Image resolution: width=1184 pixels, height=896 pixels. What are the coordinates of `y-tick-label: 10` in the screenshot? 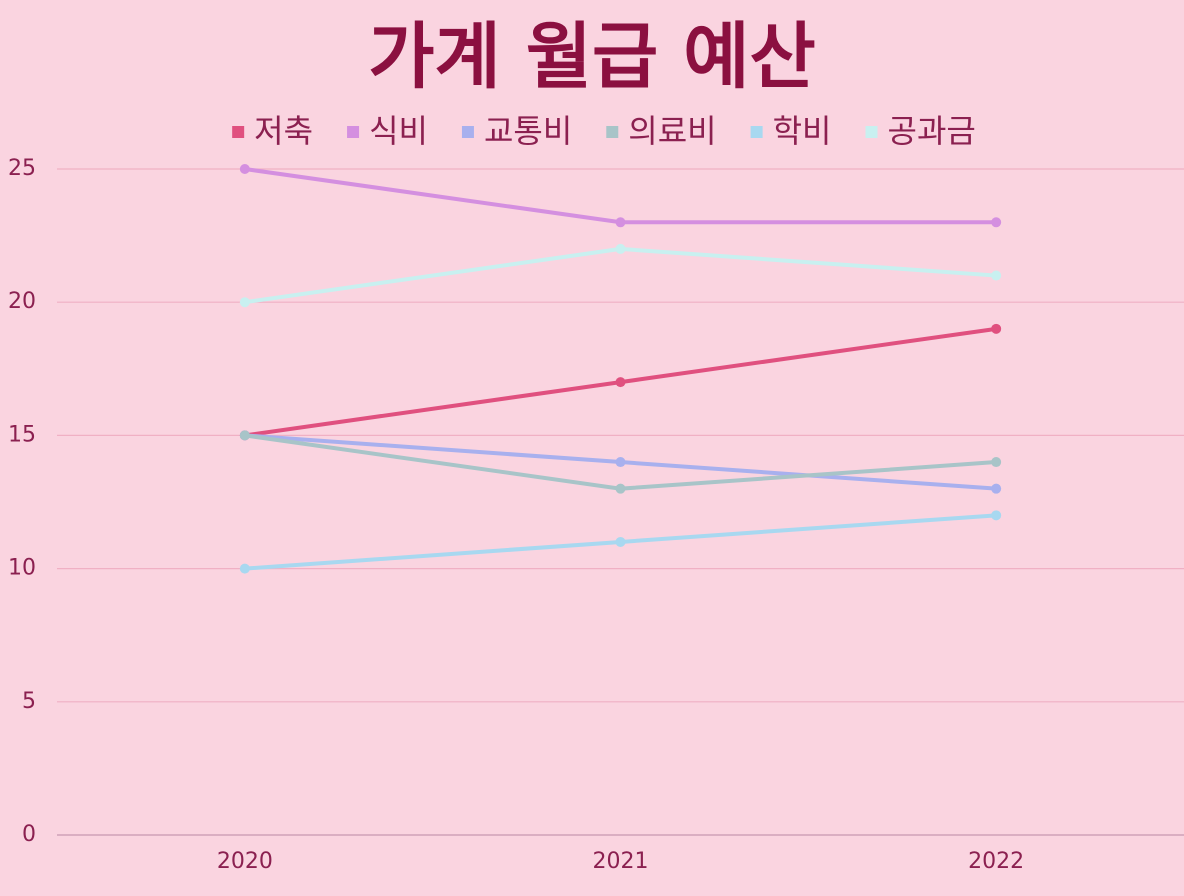 It's located at (22, 568).